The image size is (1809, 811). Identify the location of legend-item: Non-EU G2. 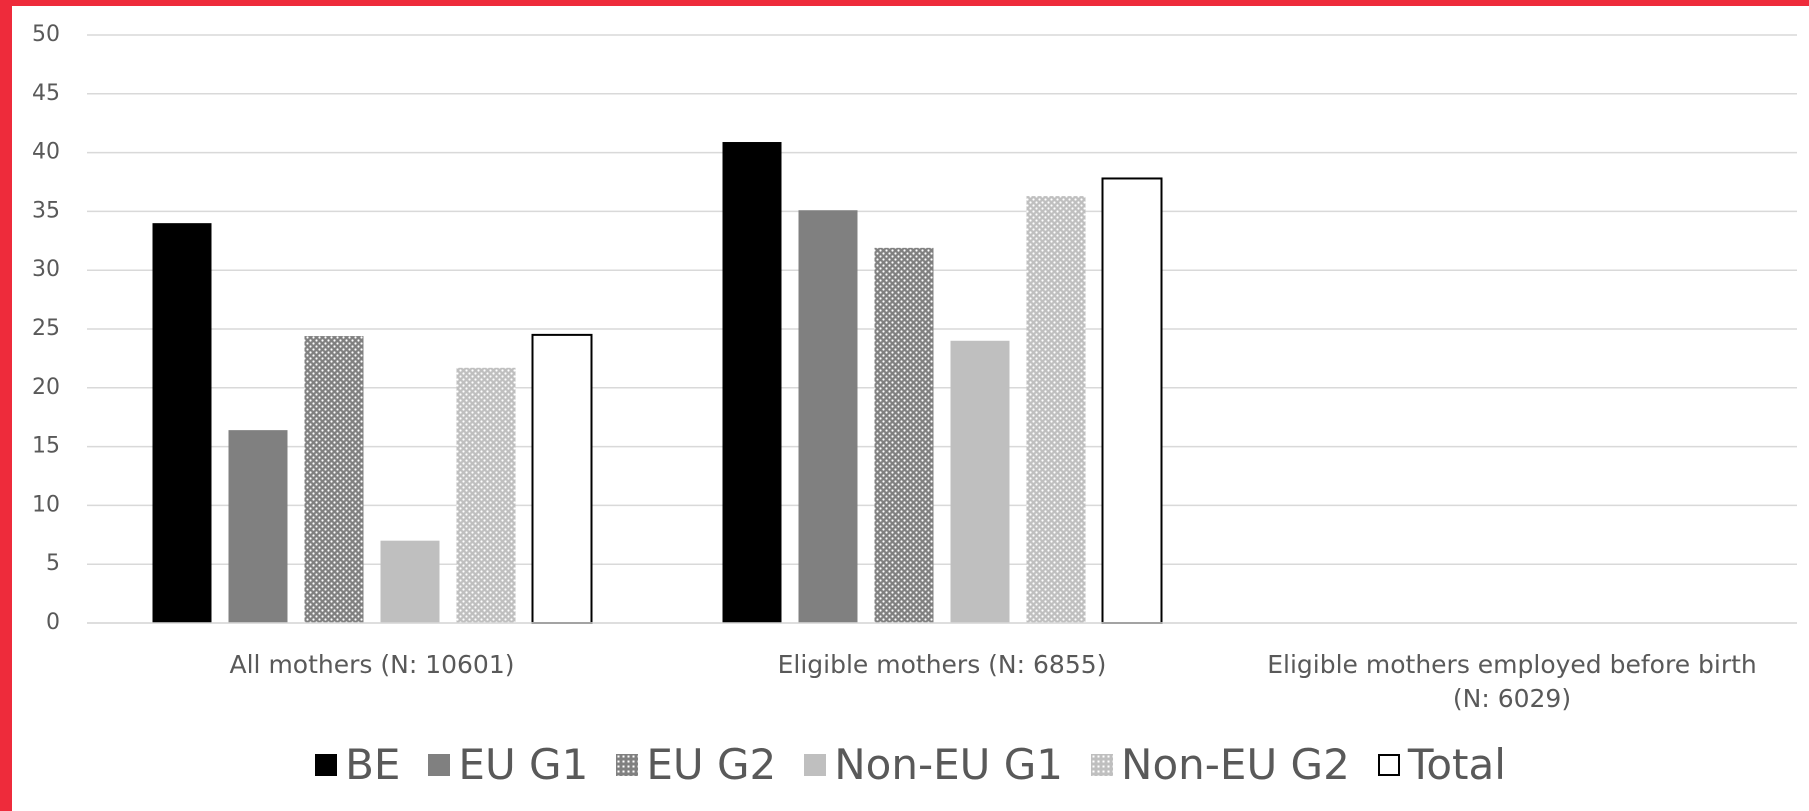
(1220, 764).